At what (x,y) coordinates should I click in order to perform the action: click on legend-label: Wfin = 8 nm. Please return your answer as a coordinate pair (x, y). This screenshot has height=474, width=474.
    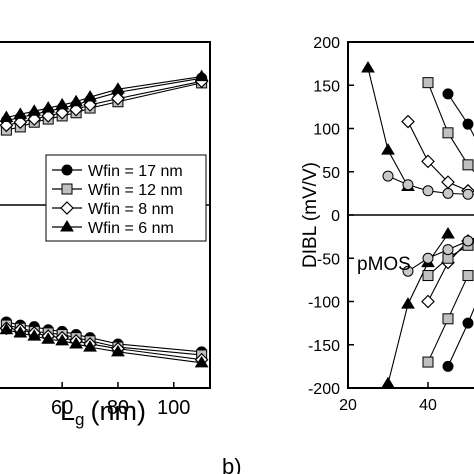
    Looking at the image, I should click on (131, 209).